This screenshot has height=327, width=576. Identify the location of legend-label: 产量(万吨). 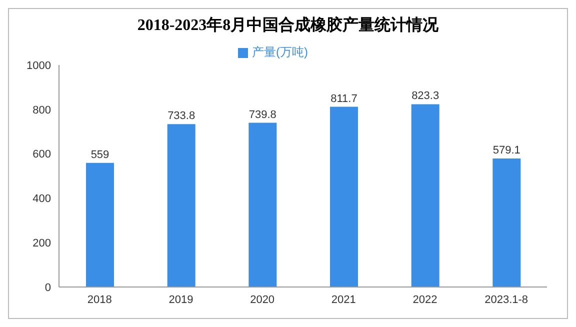
(280, 52).